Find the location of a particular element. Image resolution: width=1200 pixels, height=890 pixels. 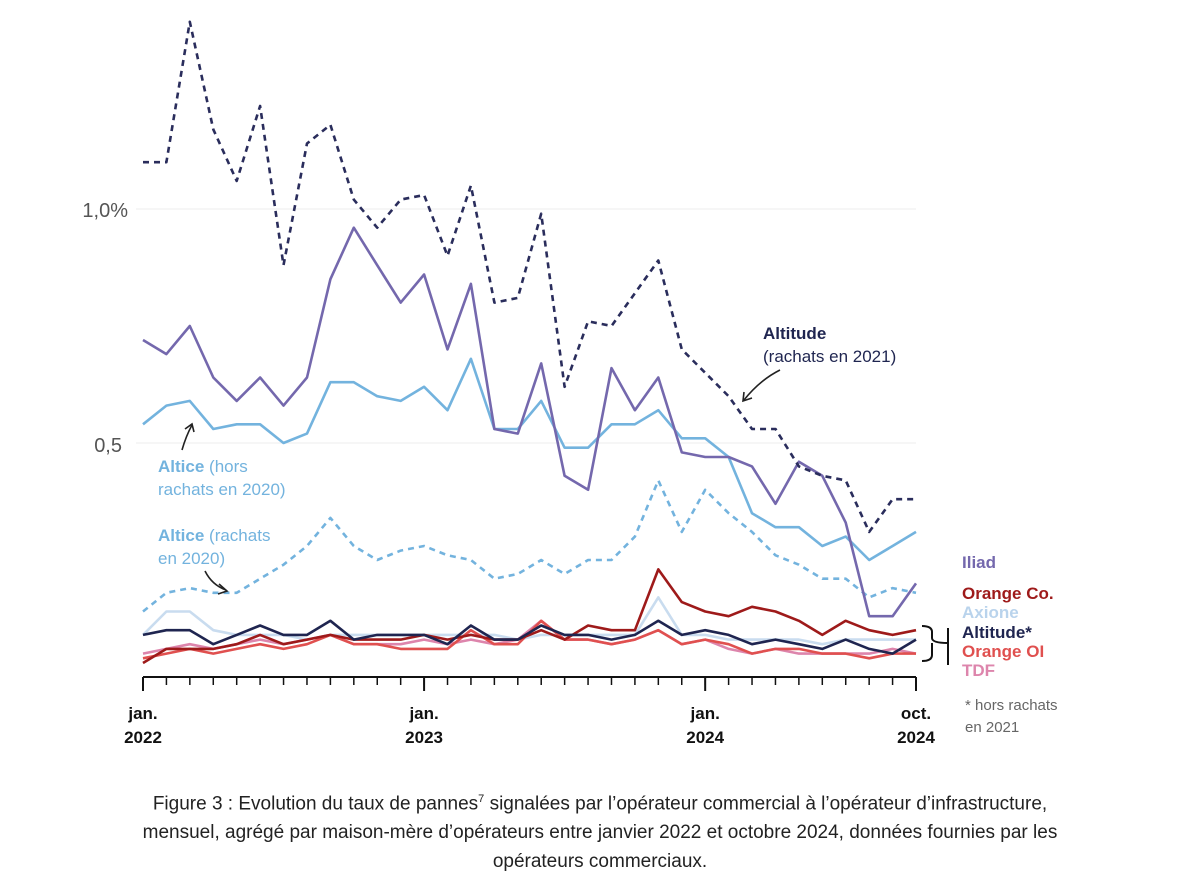

series-line-tdf is located at coordinates (529, 637).